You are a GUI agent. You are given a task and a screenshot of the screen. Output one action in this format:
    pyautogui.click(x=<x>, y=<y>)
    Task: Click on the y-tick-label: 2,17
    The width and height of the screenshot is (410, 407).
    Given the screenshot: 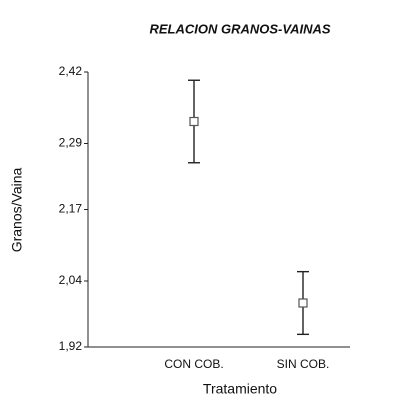 What is the action you would take?
    pyautogui.click(x=71, y=209)
    